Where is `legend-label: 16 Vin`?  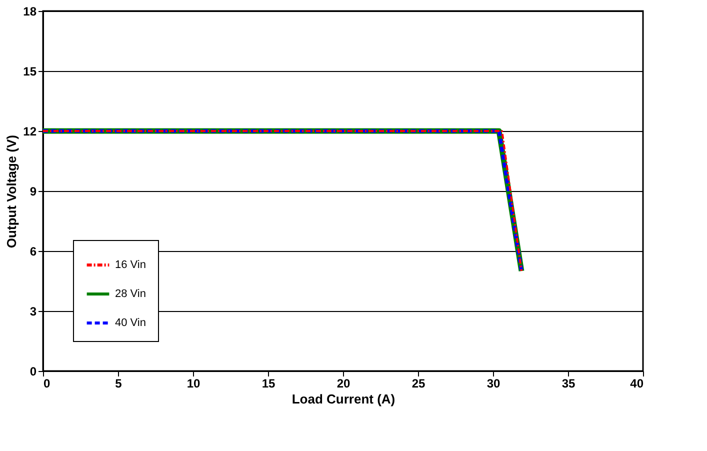 legend-label: 16 Vin is located at coordinates (130, 265).